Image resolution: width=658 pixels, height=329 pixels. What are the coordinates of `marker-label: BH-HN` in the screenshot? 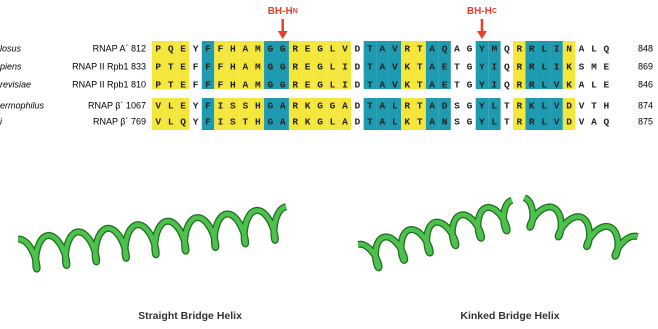 It's located at (283, 11).